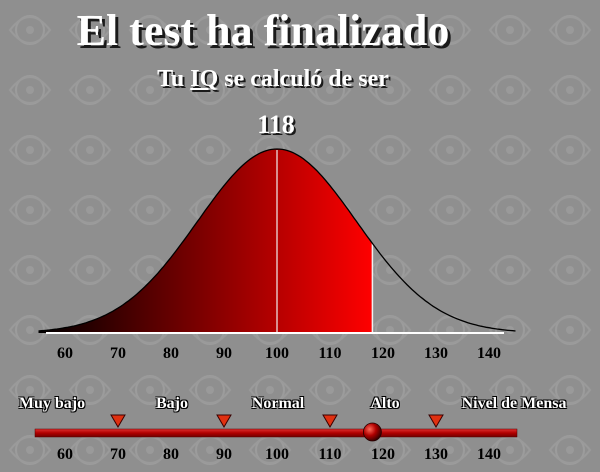  Describe the element at coordinates (276, 433) in the screenshot. I see `iq-scale-bar` at that location.